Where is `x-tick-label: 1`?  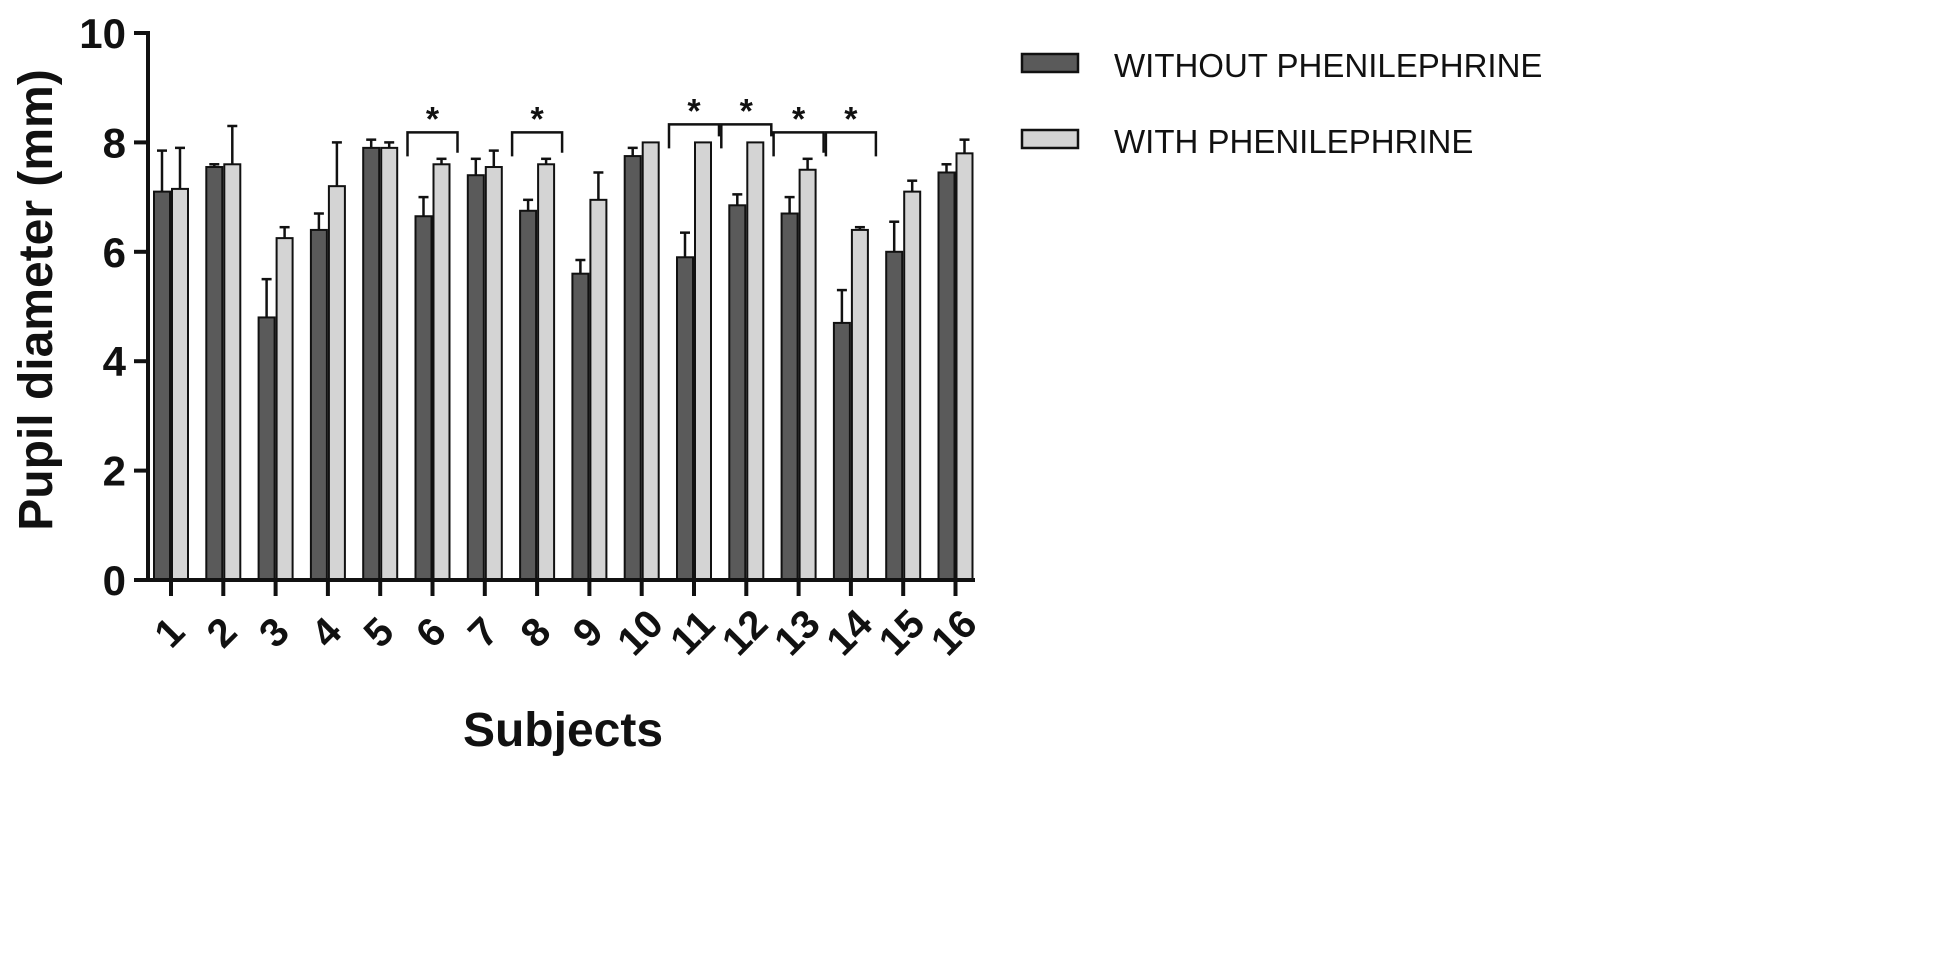
x-tick-label: 1 is located at coordinates (169, 632).